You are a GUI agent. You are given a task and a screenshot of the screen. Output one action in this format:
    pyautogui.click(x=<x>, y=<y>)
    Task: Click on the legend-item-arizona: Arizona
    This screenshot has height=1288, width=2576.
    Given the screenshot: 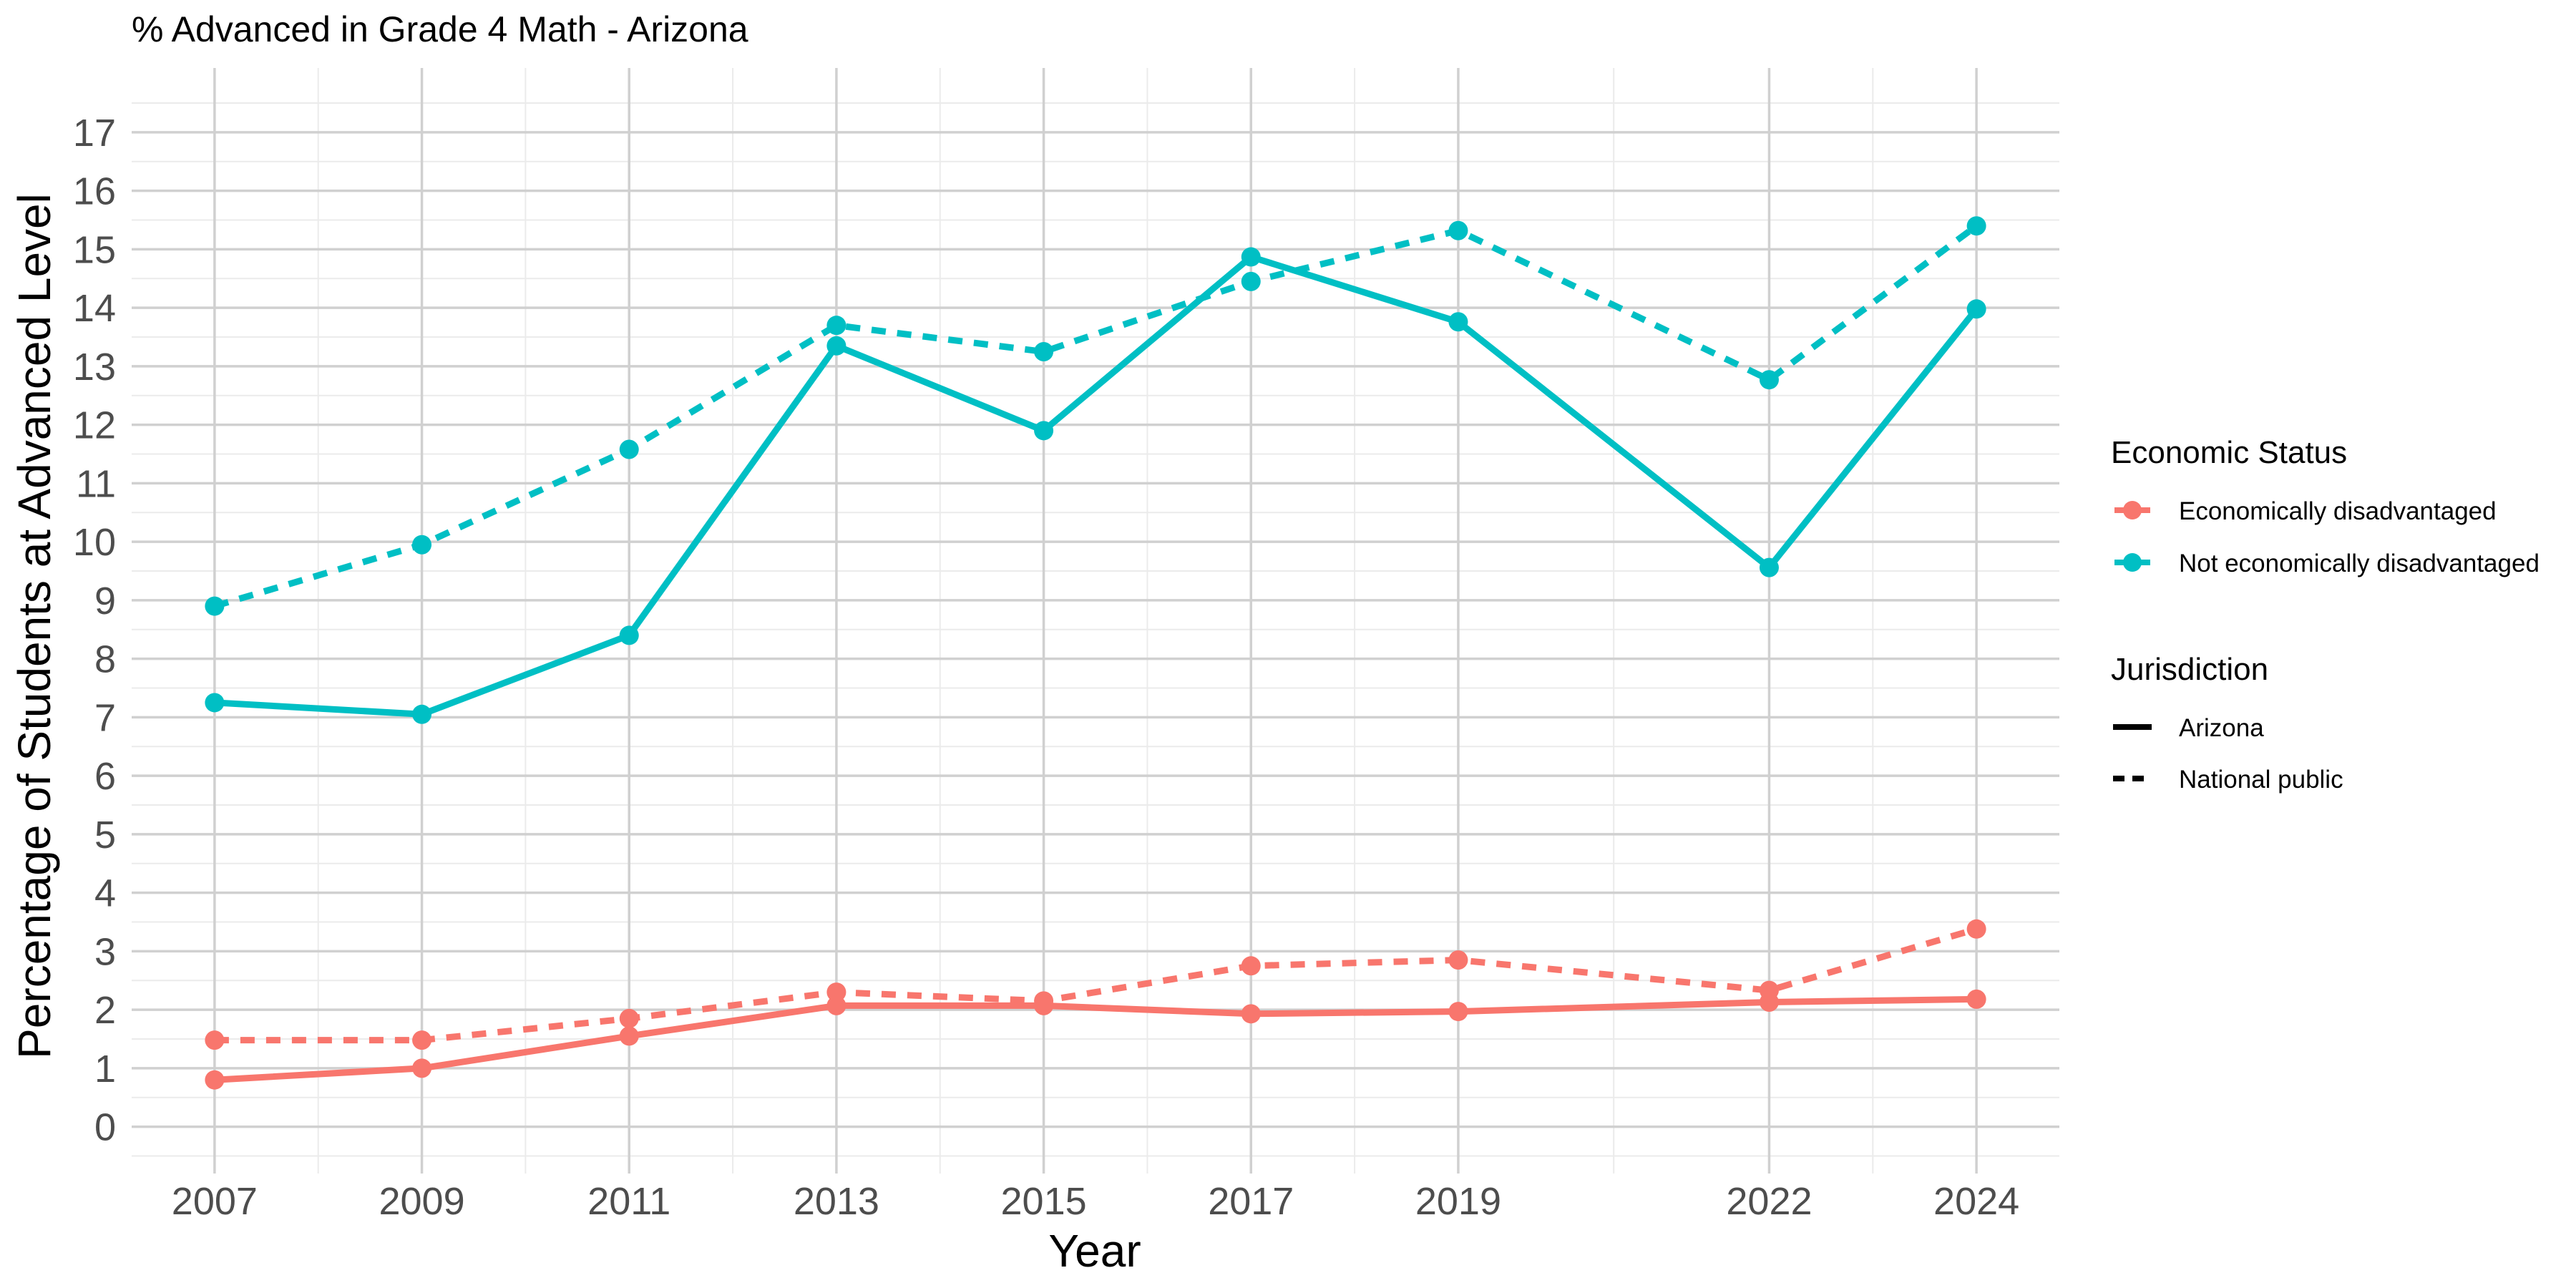 What is the action you would take?
    pyautogui.click(x=2188, y=728)
    